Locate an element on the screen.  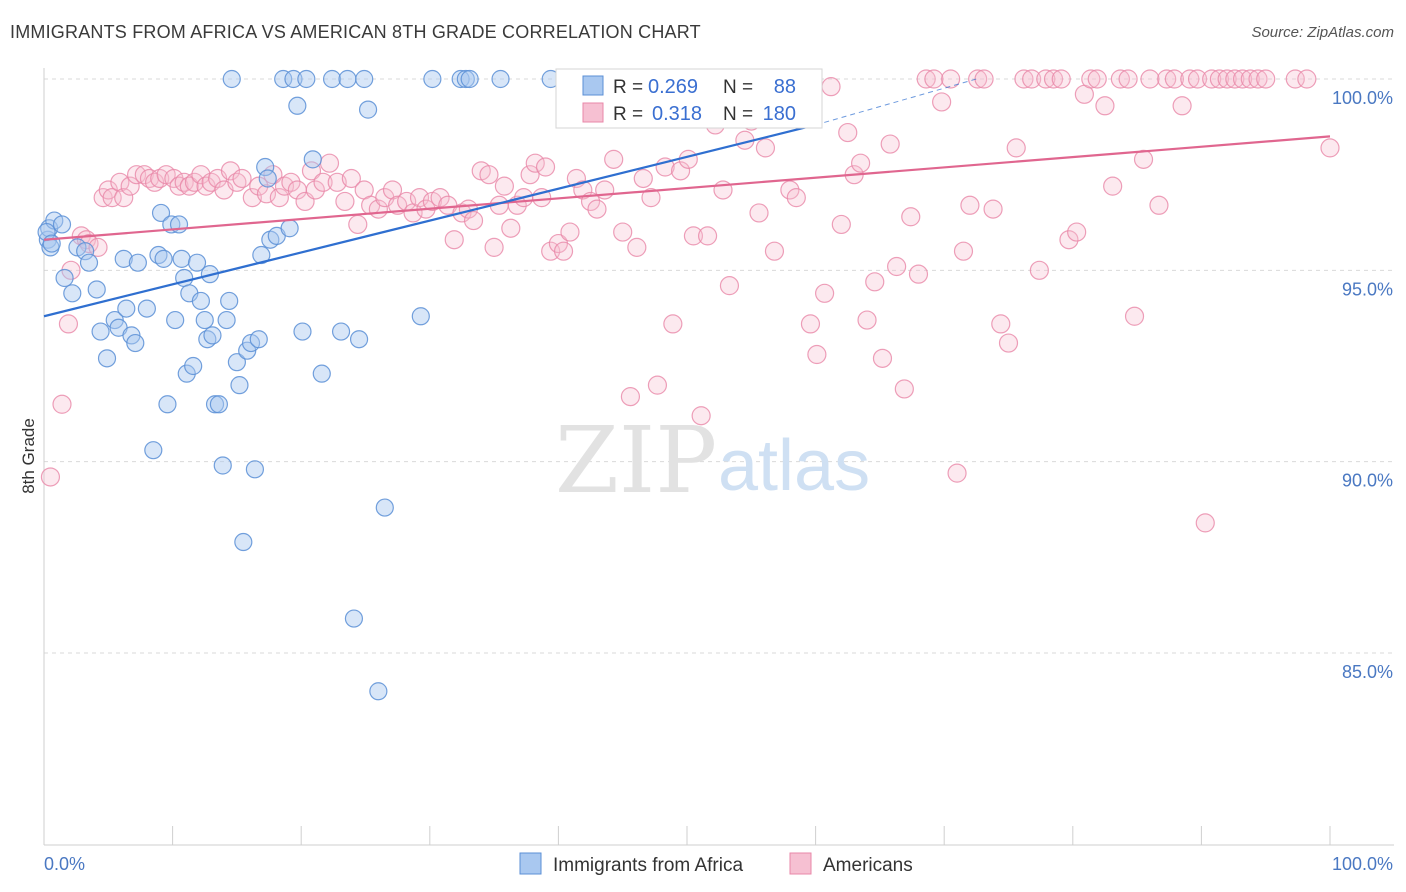
legend-r-label-2: R = is located at coordinates (628, 114).